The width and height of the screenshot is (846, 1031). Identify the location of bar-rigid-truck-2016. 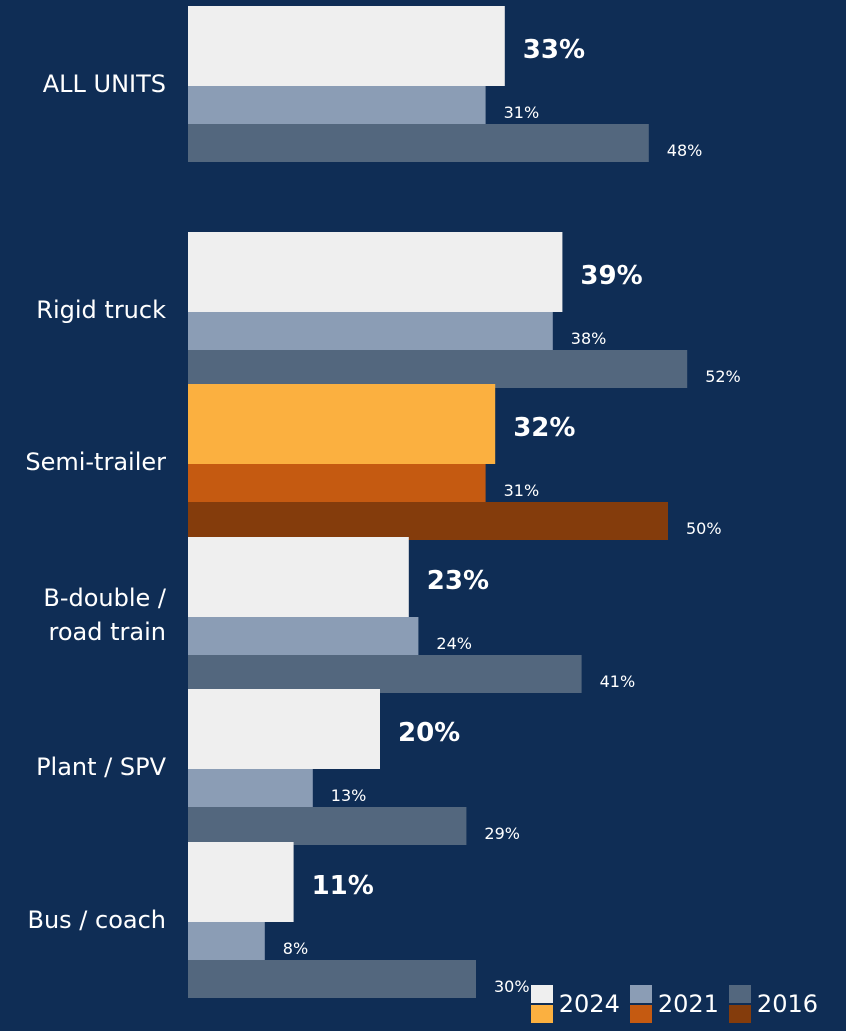
(438, 369).